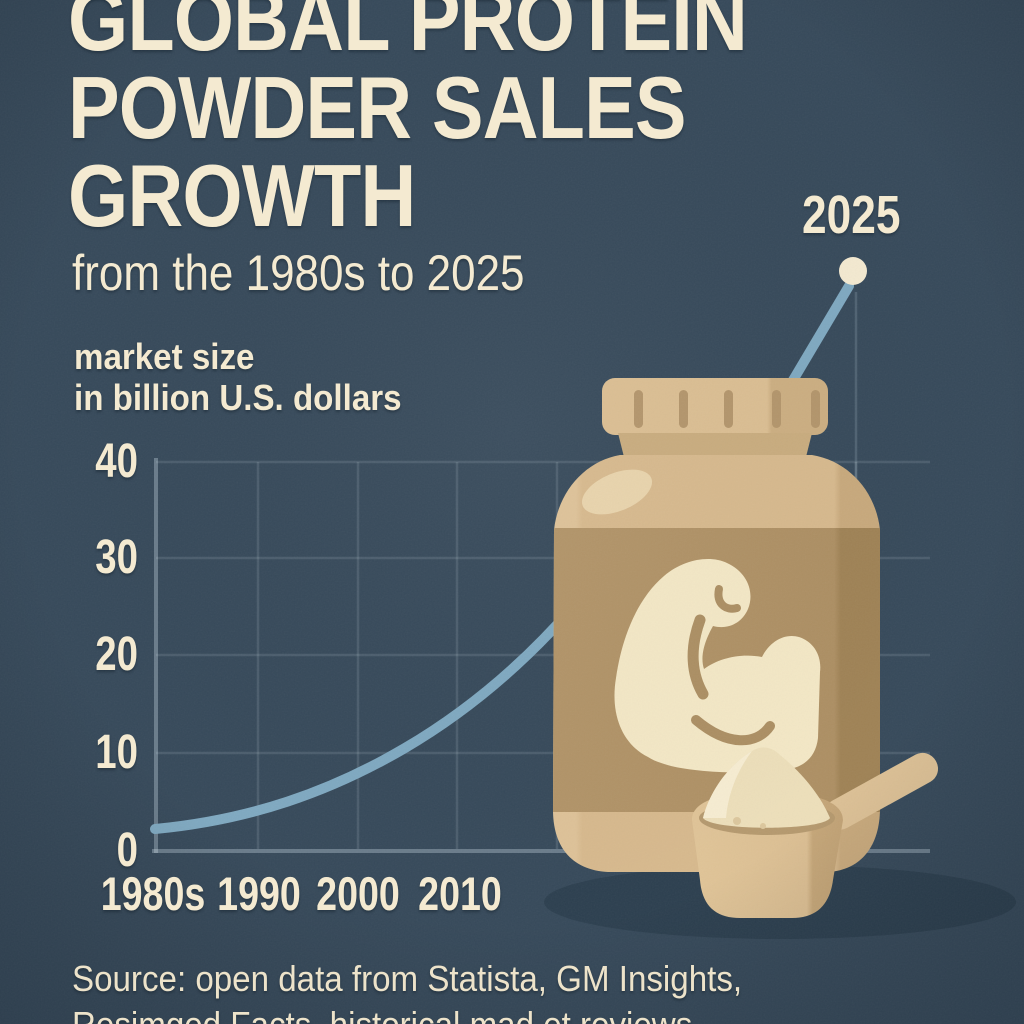 This screenshot has height=1024, width=1024. What do you see at coordinates (460, 893) in the screenshot?
I see `x-tick-2010: 2010` at bounding box center [460, 893].